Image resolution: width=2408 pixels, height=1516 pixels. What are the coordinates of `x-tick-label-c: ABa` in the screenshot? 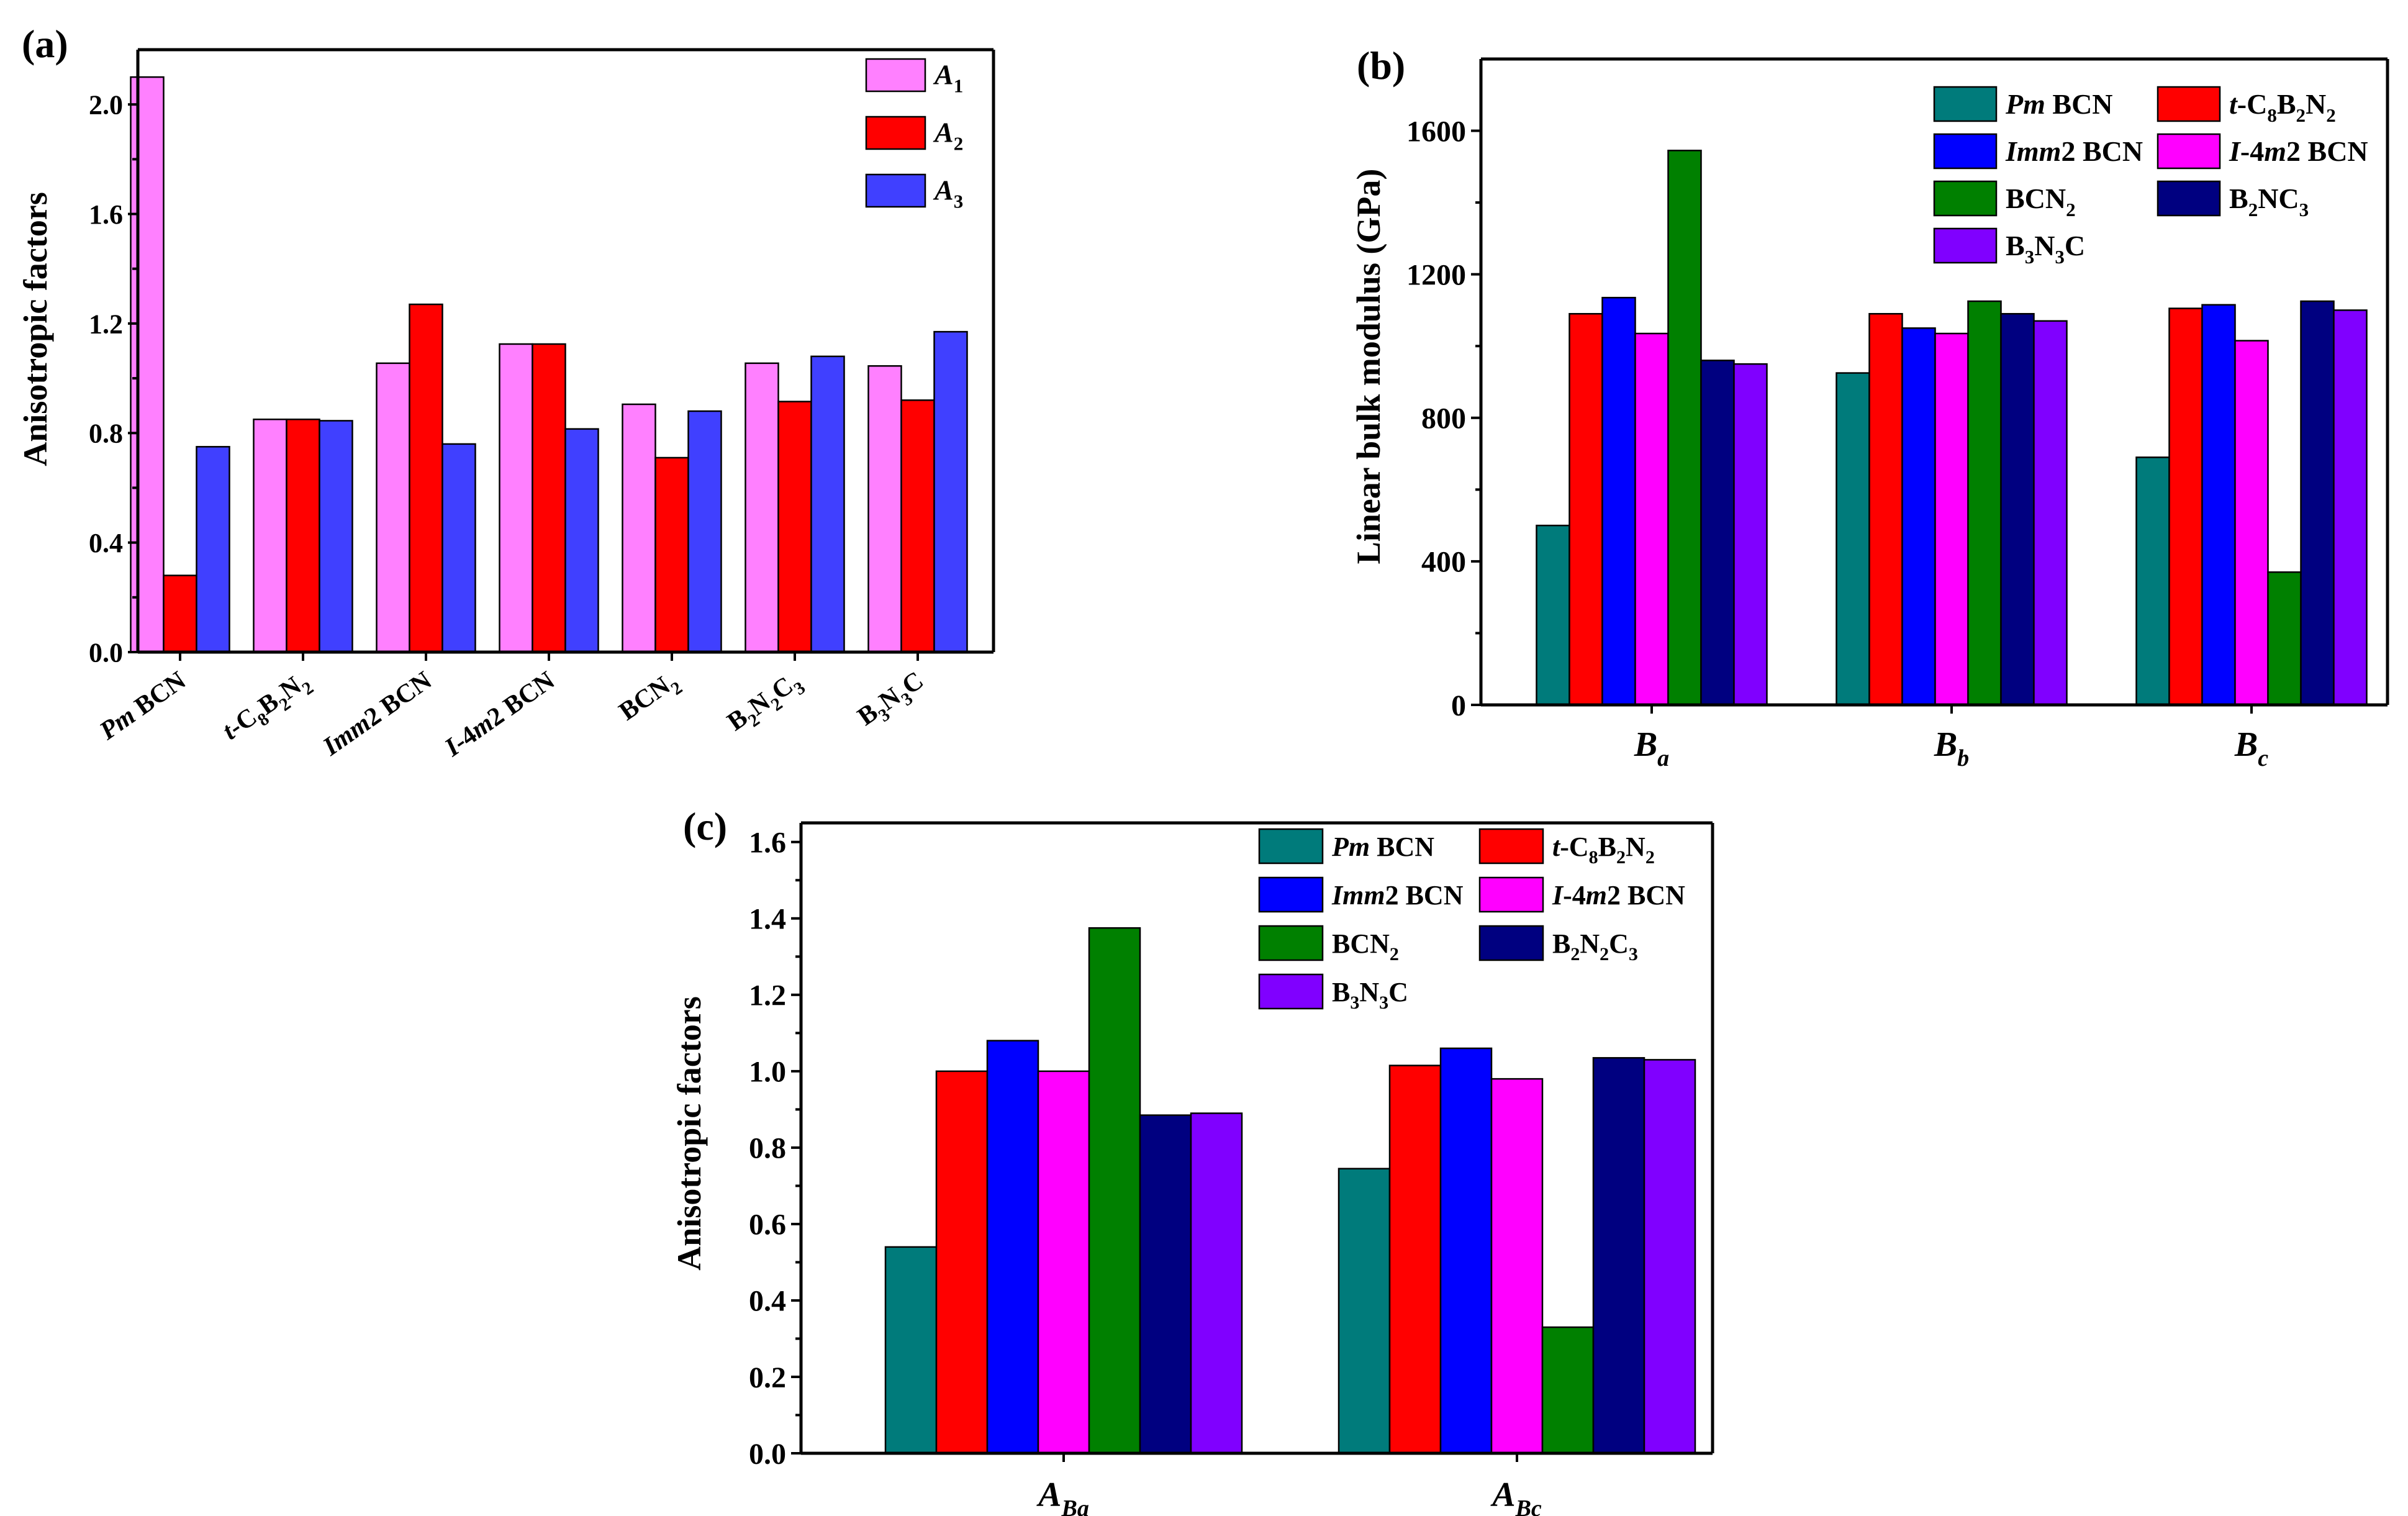 It's located at (1063, 1496).